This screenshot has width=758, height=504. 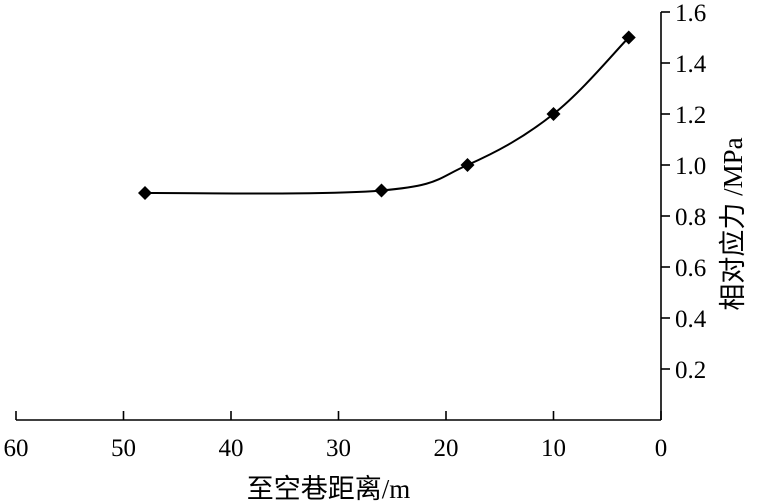 What do you see at coordinates (690, 115) in the screenshot?
I see `y-tick-label: 1.2` at bounding box center [690, 115].